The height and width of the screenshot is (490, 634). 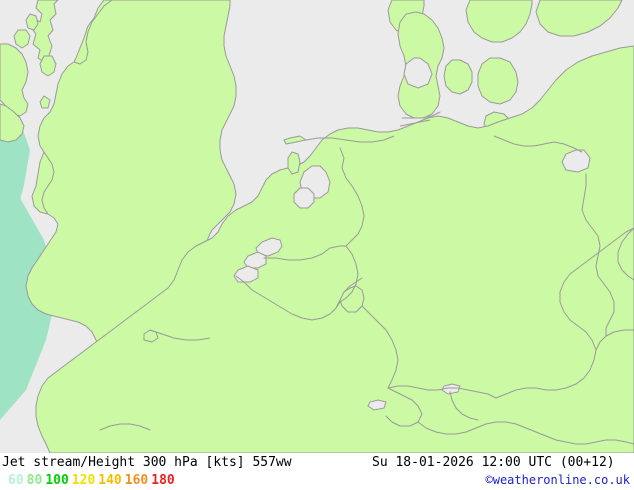 What do you see at coordinates (83, 480) in the screenshot?
I see `legend-level-120: 120` at bounding box center [83, 480].